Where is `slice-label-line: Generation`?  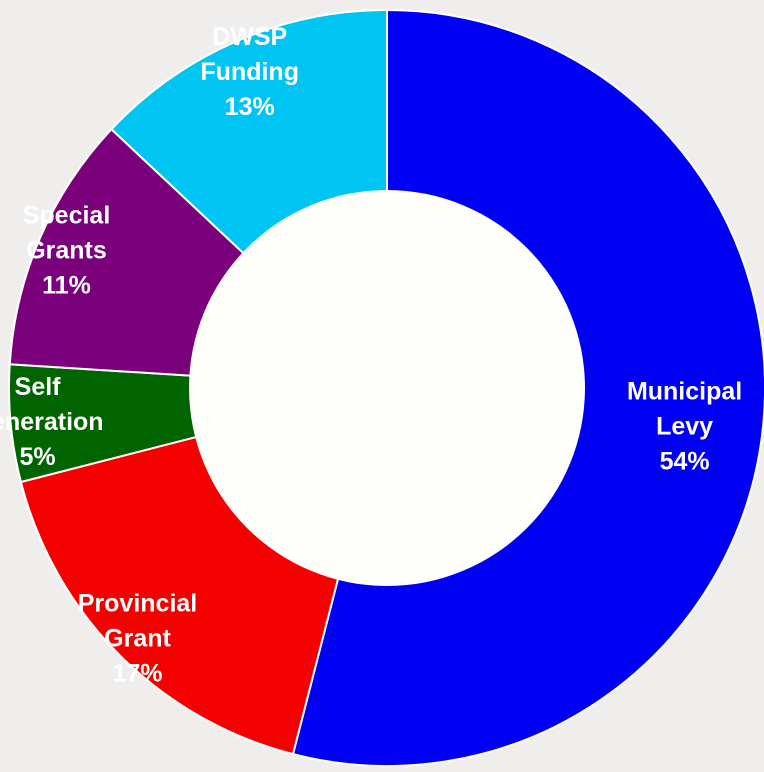 slice-label-line: Generation is located at coordinates (52, 422).